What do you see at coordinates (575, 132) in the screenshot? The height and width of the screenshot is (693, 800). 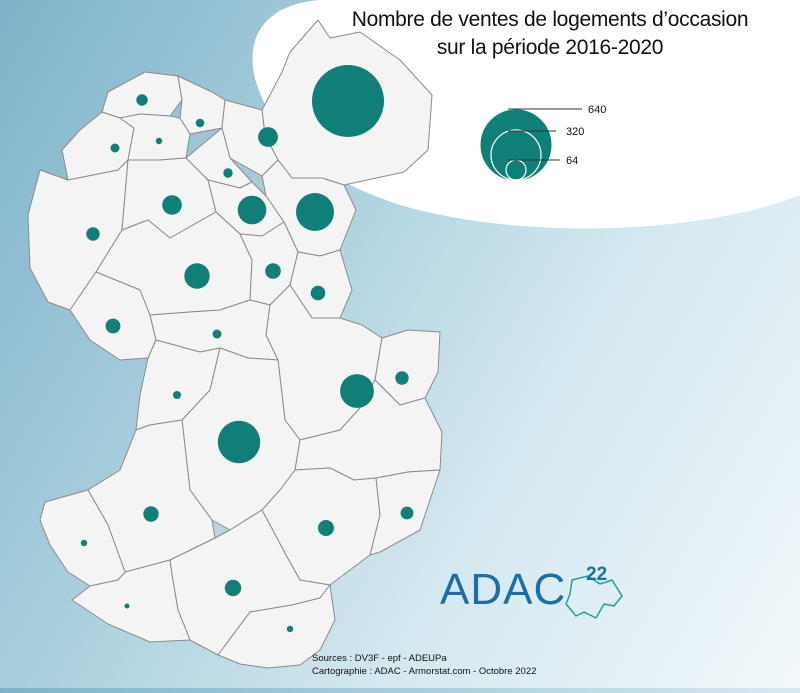 I see `legend-label-320: 320` at bounding box center [575, 132].